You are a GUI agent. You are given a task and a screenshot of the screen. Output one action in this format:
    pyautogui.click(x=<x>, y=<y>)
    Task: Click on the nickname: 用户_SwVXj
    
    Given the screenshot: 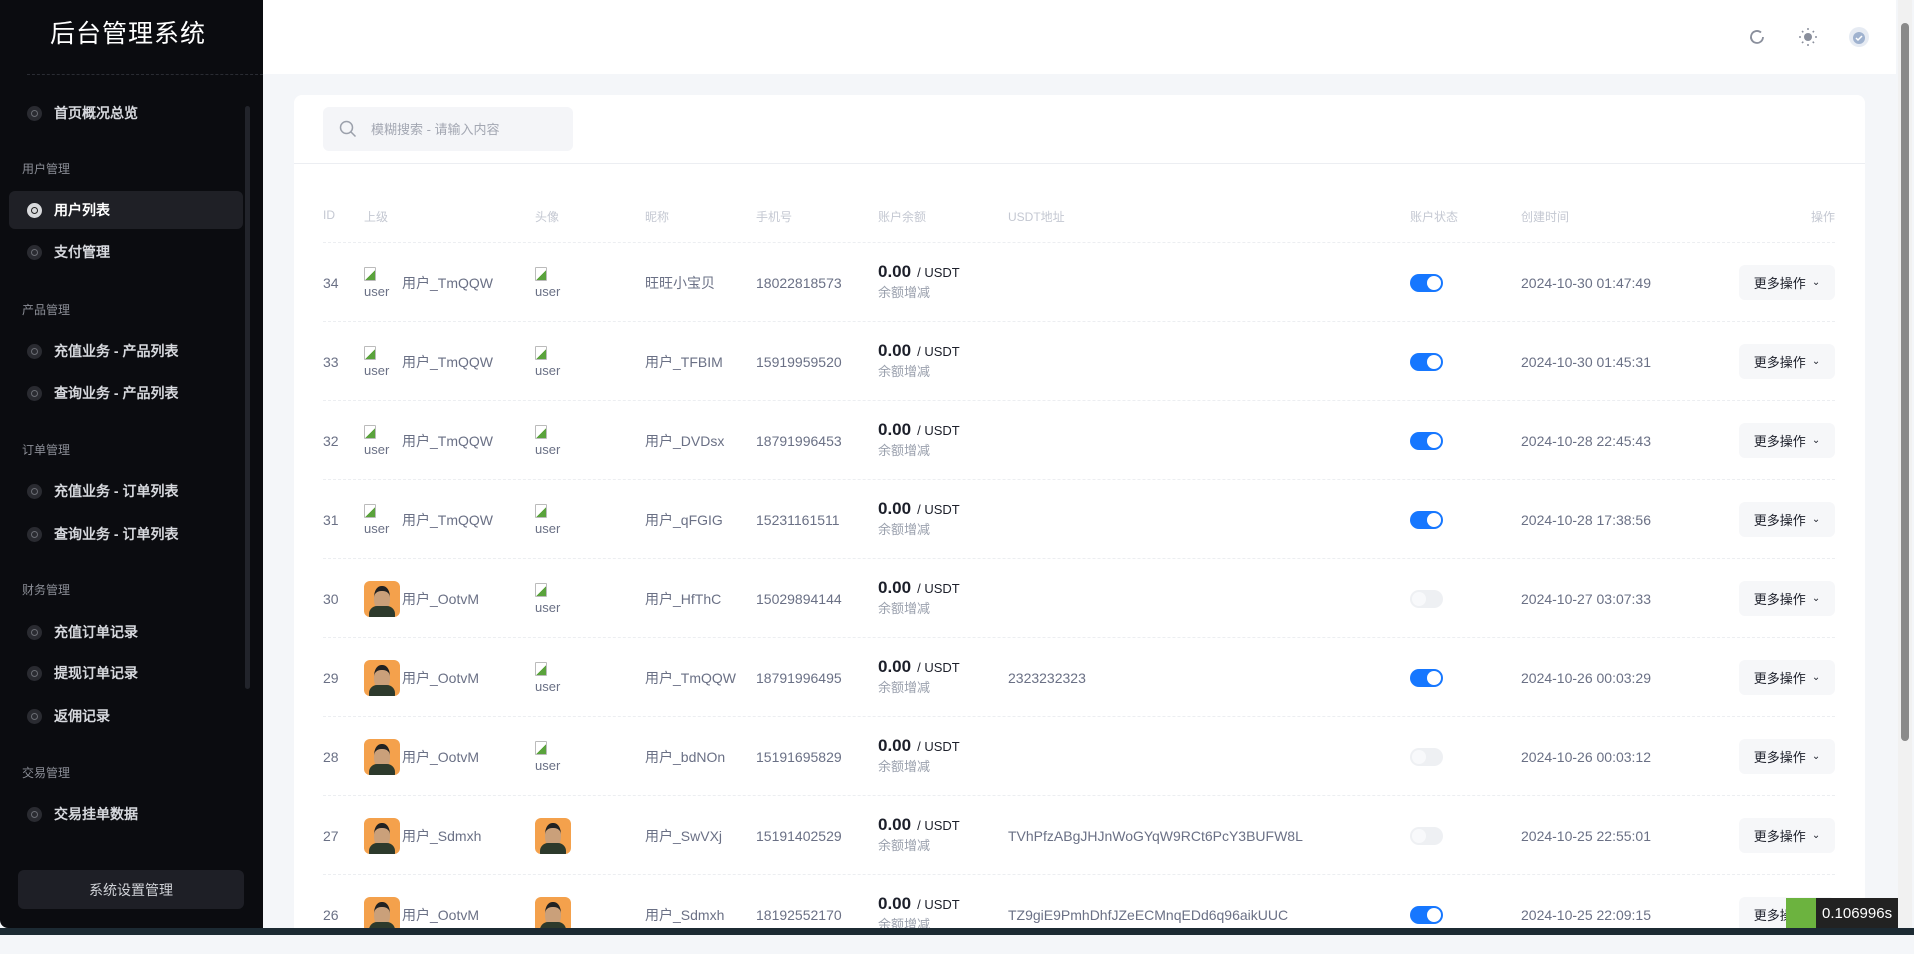 What is the action you would take?
    pyautogui.click(x=684, y=835)
    